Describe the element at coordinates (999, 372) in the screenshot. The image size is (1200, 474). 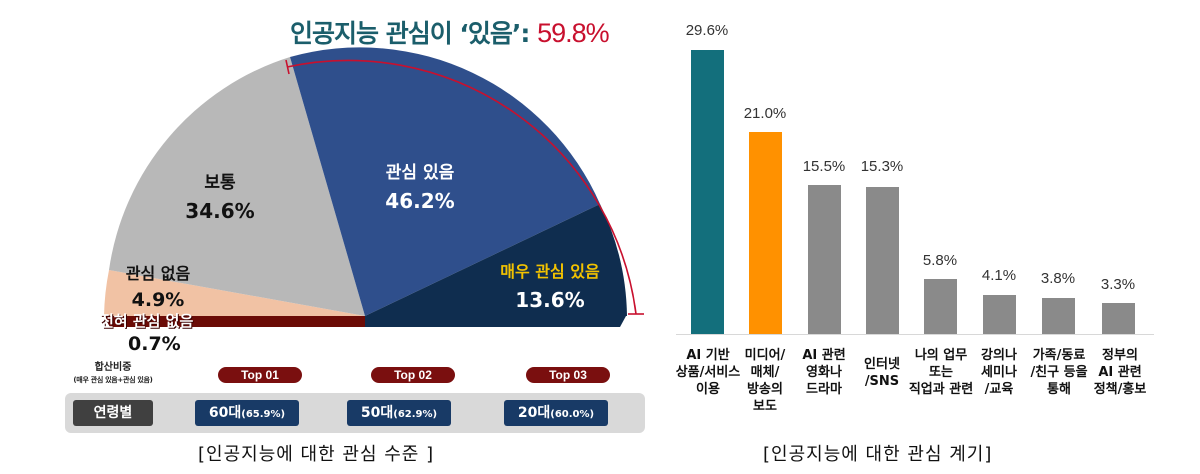
I see `bar-category-6: 강의나 세미나 /교육` at that location.